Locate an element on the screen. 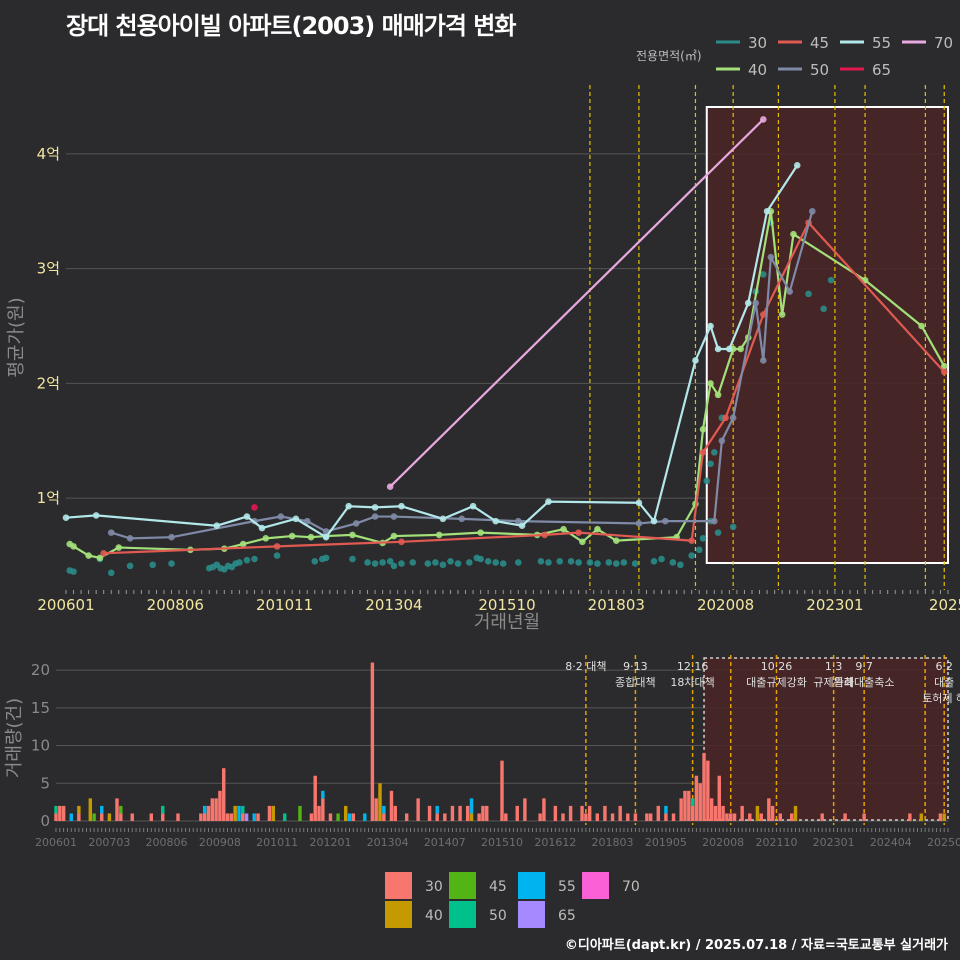 Image resolution: width=960 pixels, height=960 pixels. policy-annotation-text: 10·26 is located at coordinates (777, 666).